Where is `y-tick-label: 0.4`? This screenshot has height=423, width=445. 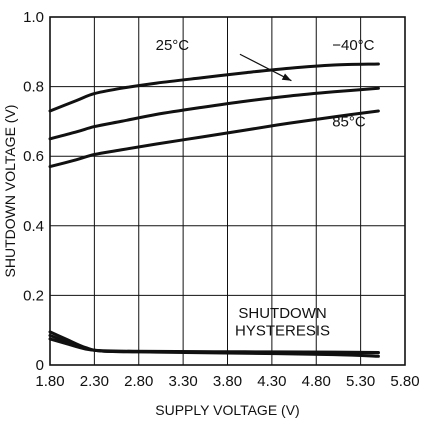
y-tick-label: 0.4 is located at coordinates (33, 226).